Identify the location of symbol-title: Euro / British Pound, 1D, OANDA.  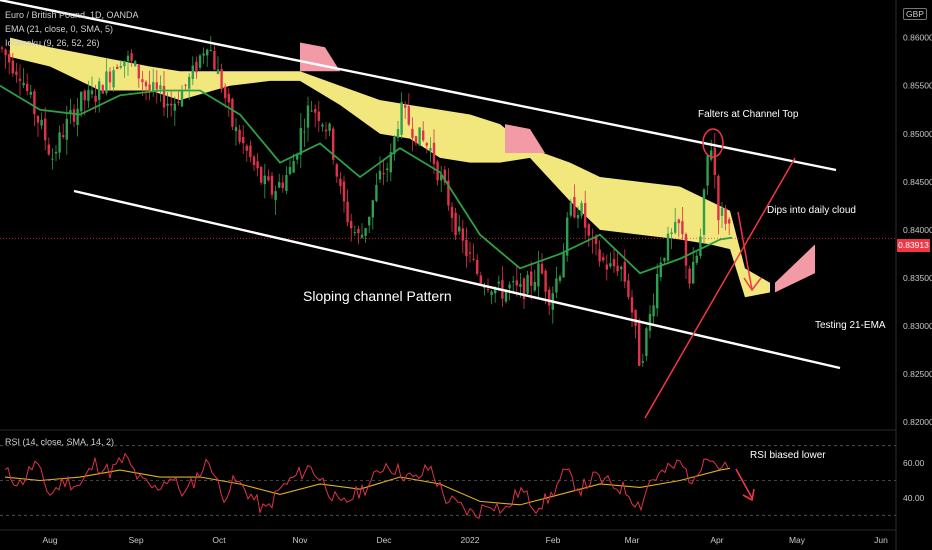
(72, 15).